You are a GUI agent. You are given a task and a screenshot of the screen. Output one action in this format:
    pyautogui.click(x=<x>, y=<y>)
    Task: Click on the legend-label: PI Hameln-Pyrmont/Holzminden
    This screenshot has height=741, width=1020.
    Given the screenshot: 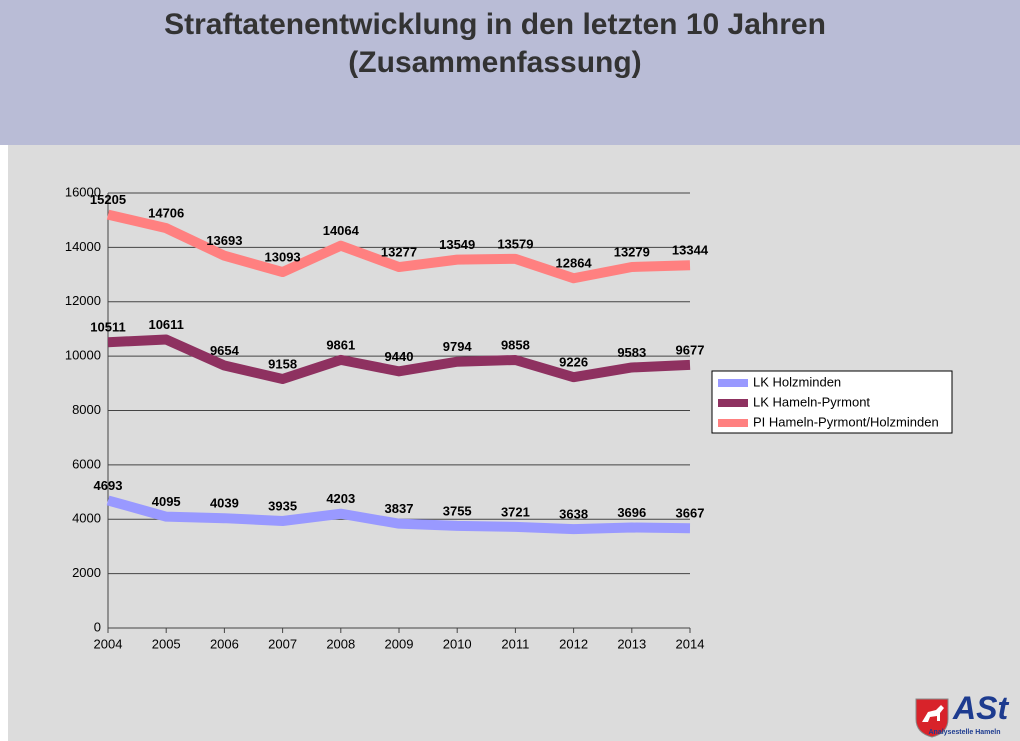 What is the action you would take?
    pyautogui.click(x=846, y=421)
    